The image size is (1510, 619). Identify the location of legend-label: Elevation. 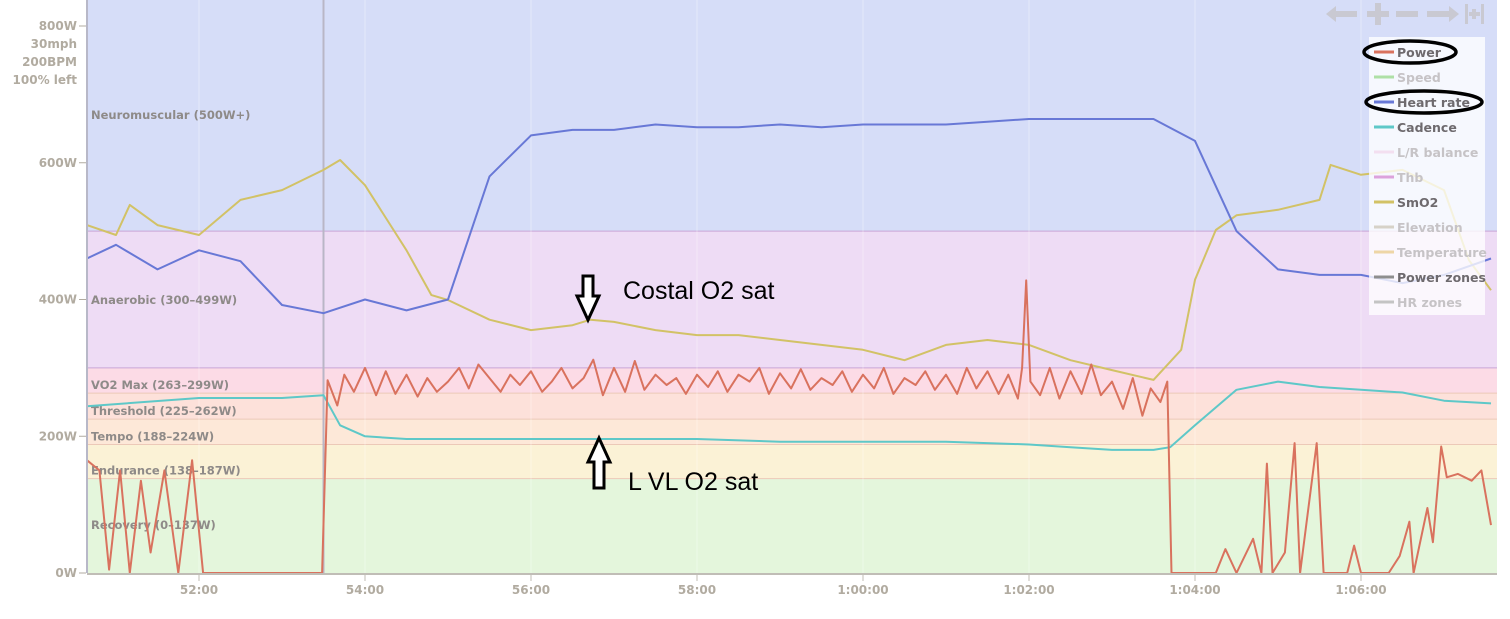
(1430, 227).